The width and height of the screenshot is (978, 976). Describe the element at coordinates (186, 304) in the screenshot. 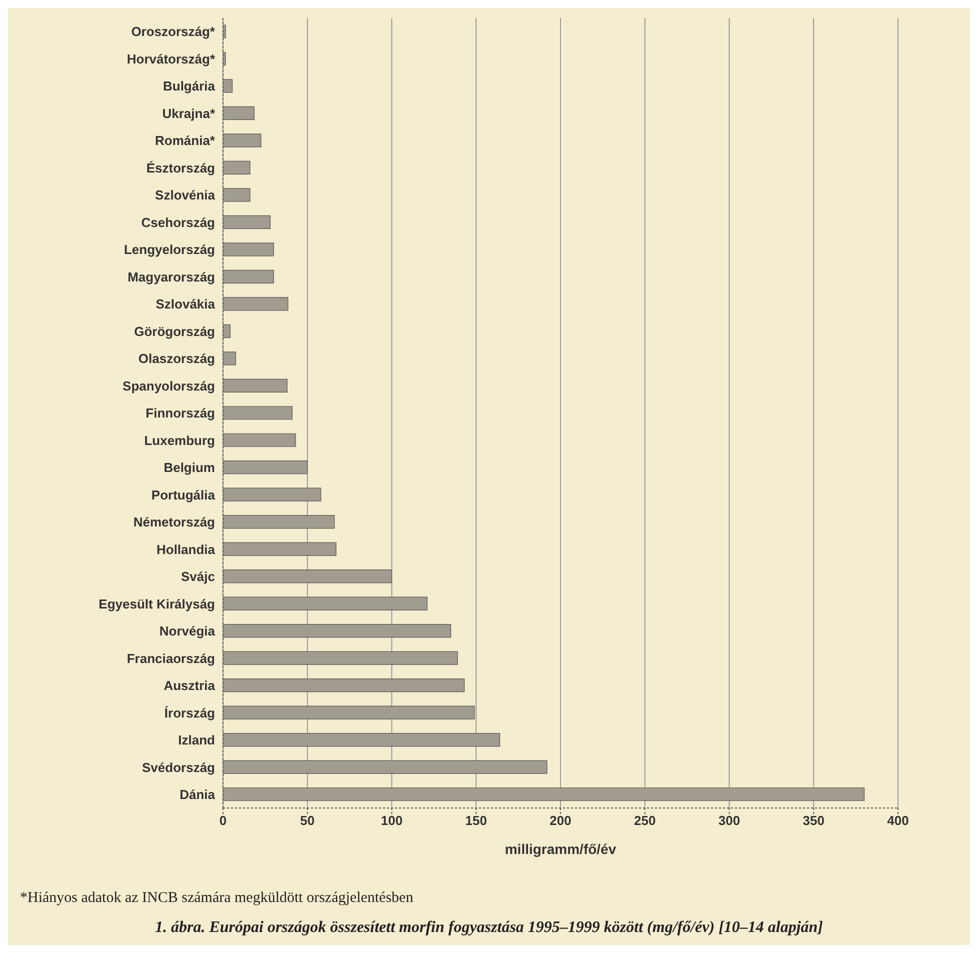

I see `y-tick-label: Szlovákia` at that location.